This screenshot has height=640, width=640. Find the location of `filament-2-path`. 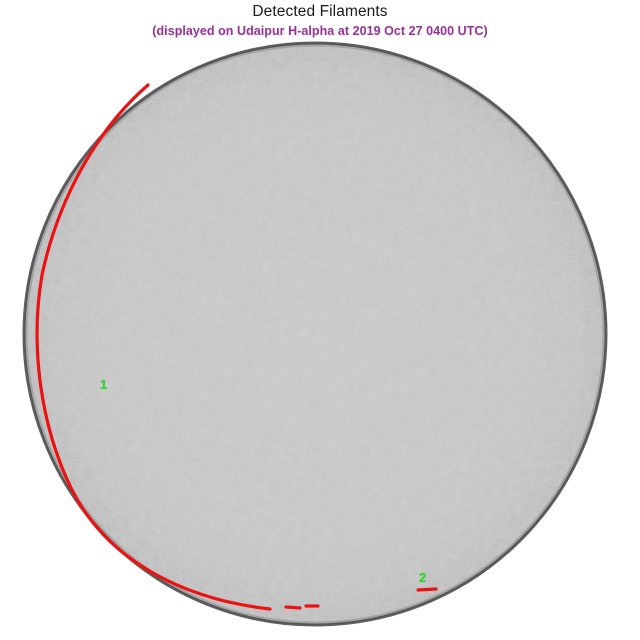

filament-2-path is located at coordinates (427, 589).